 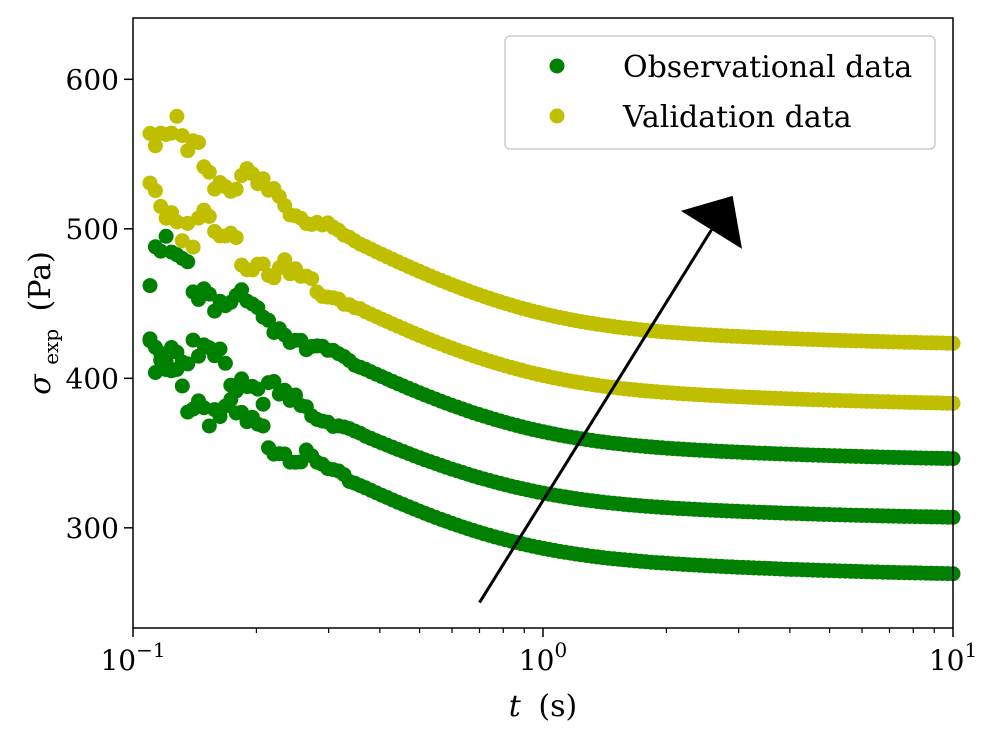 What do you see at coordinates (44, 323) in the screenshot?
I see `y-axis-label: σ exp (Pa)` at bounding box center [44, 323].